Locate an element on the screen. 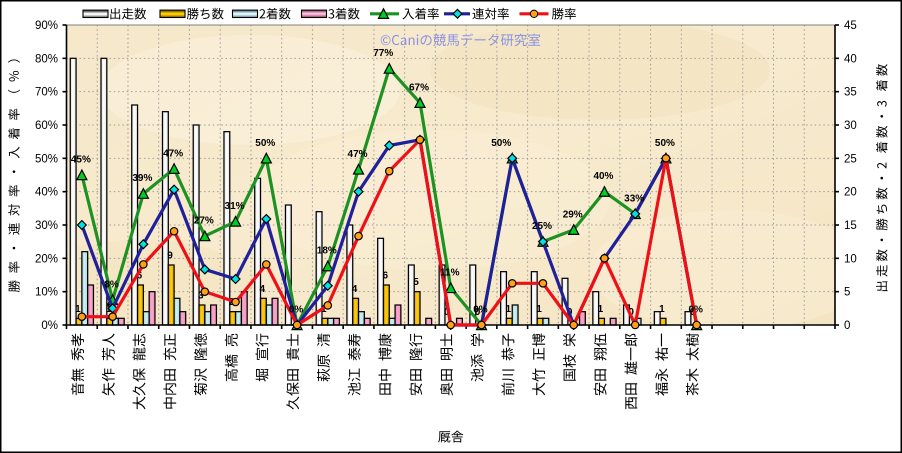 Image resolution: width=902 pixels, height=453 pixels. svg-text: 30% is located at coordinates (46, 226).